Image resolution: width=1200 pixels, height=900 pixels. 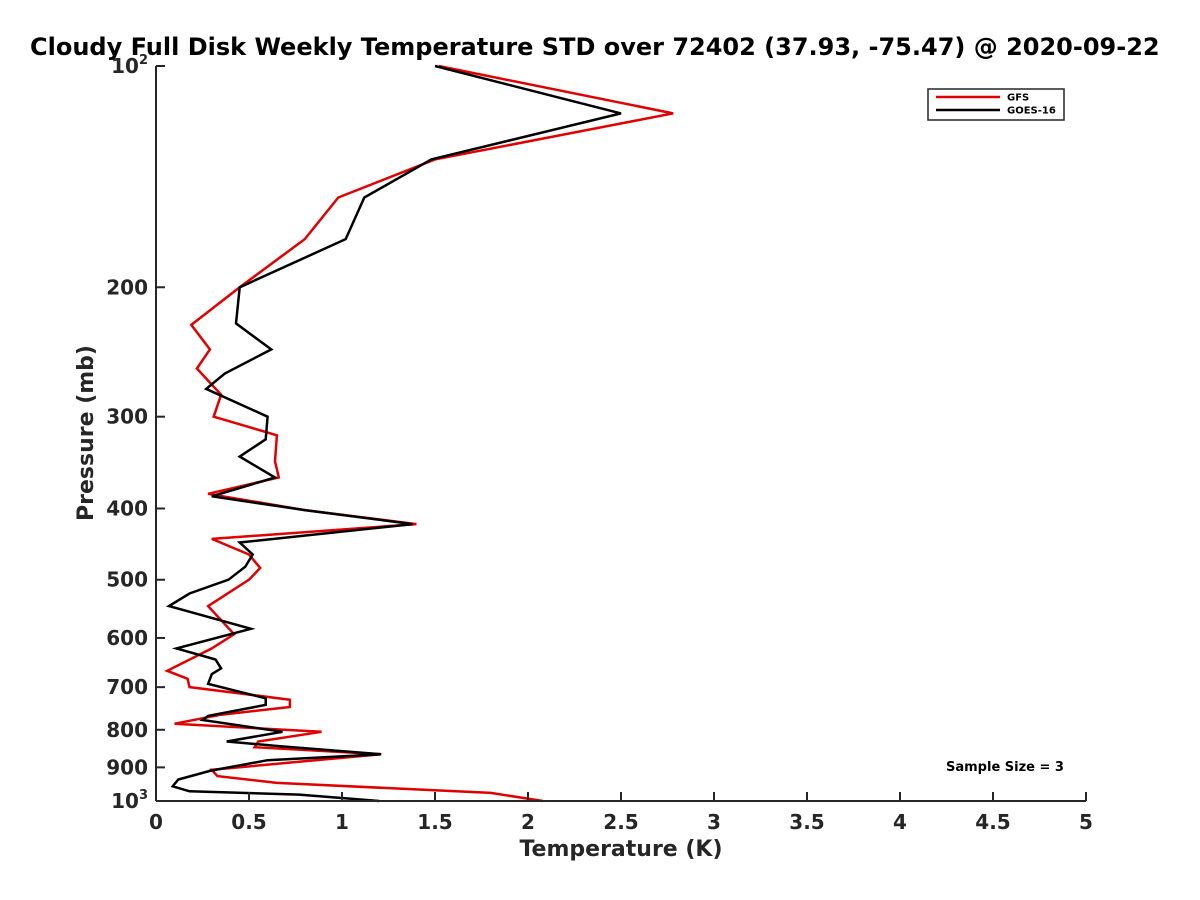 I want to click on legend-label-goes16: GOES-16, so click(x=1031, y=111).